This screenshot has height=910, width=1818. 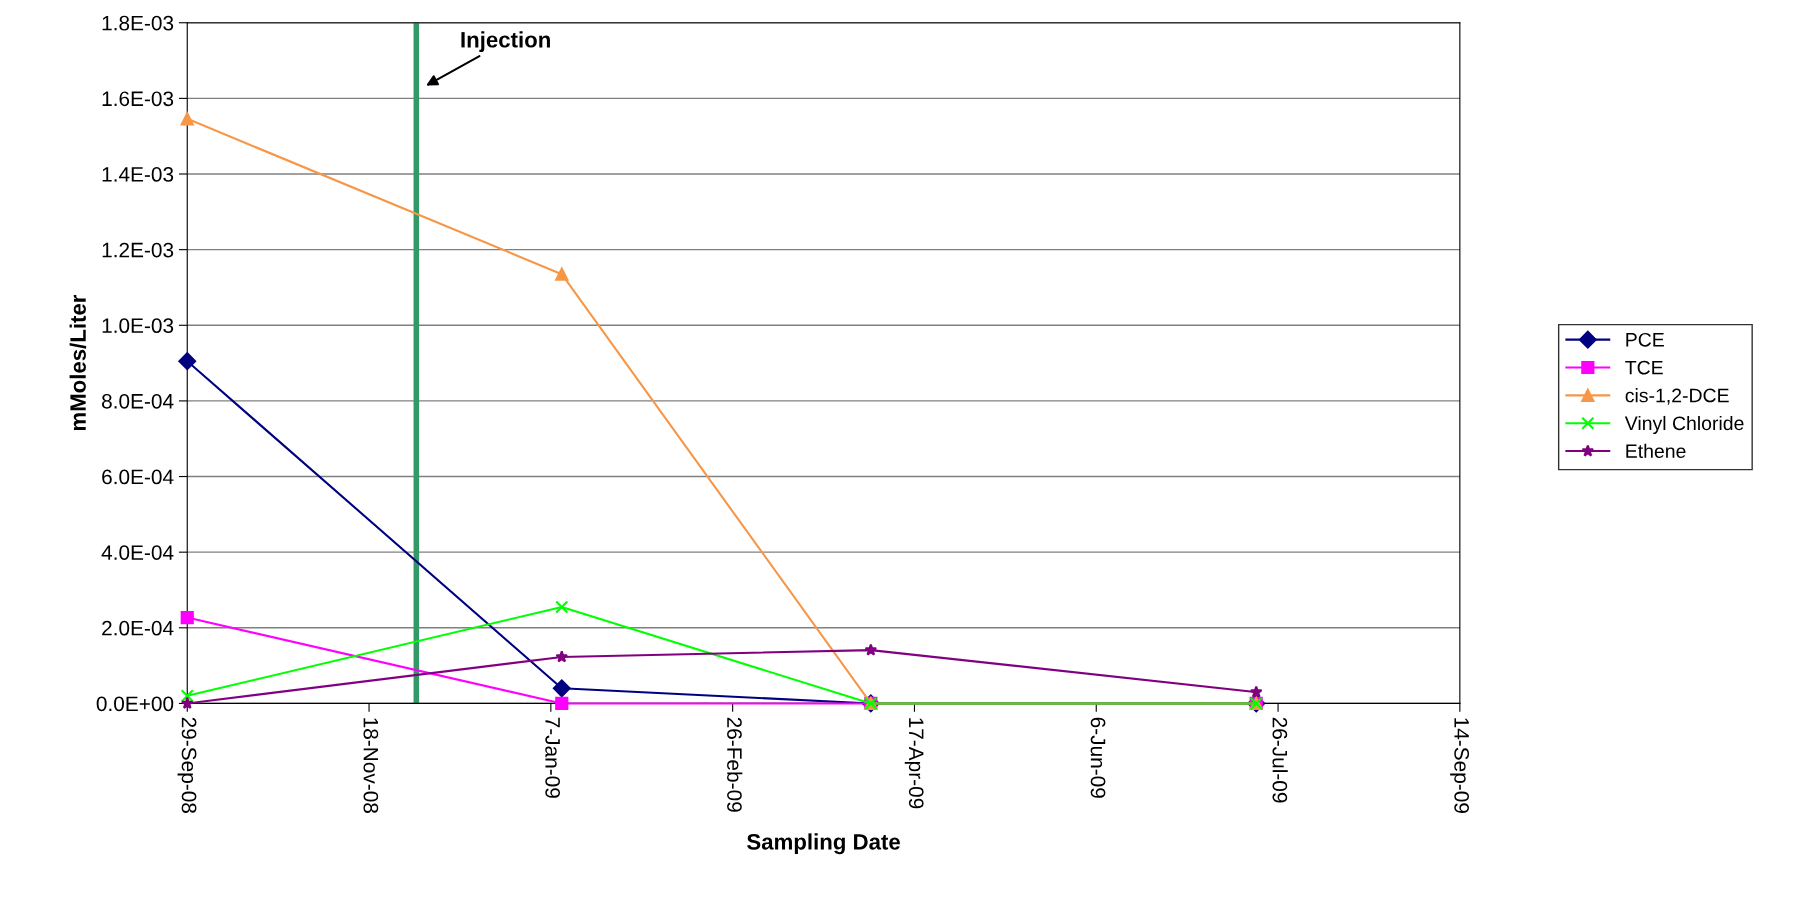 What do you see at coordinates (138, 477) in the screenshot?
I see `y-tick-label: 6.0E-04` at bounding box center [138, 477].